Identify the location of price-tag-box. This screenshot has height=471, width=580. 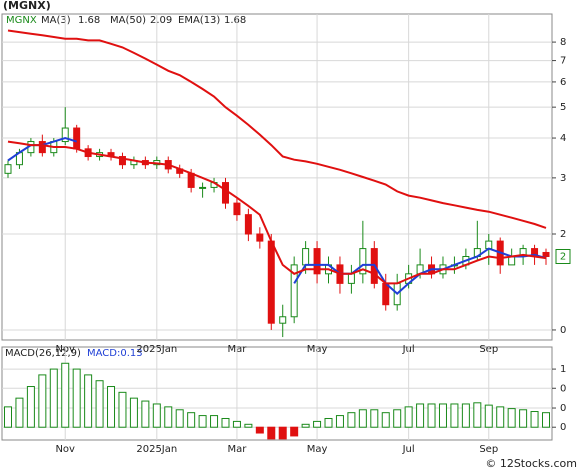
(563, 256).